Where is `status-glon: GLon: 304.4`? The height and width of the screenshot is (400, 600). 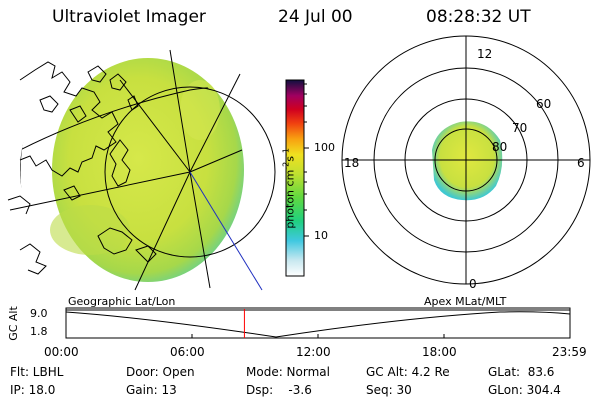 status-glon: GLon: 304.4 is located at coordinates (524, 390).